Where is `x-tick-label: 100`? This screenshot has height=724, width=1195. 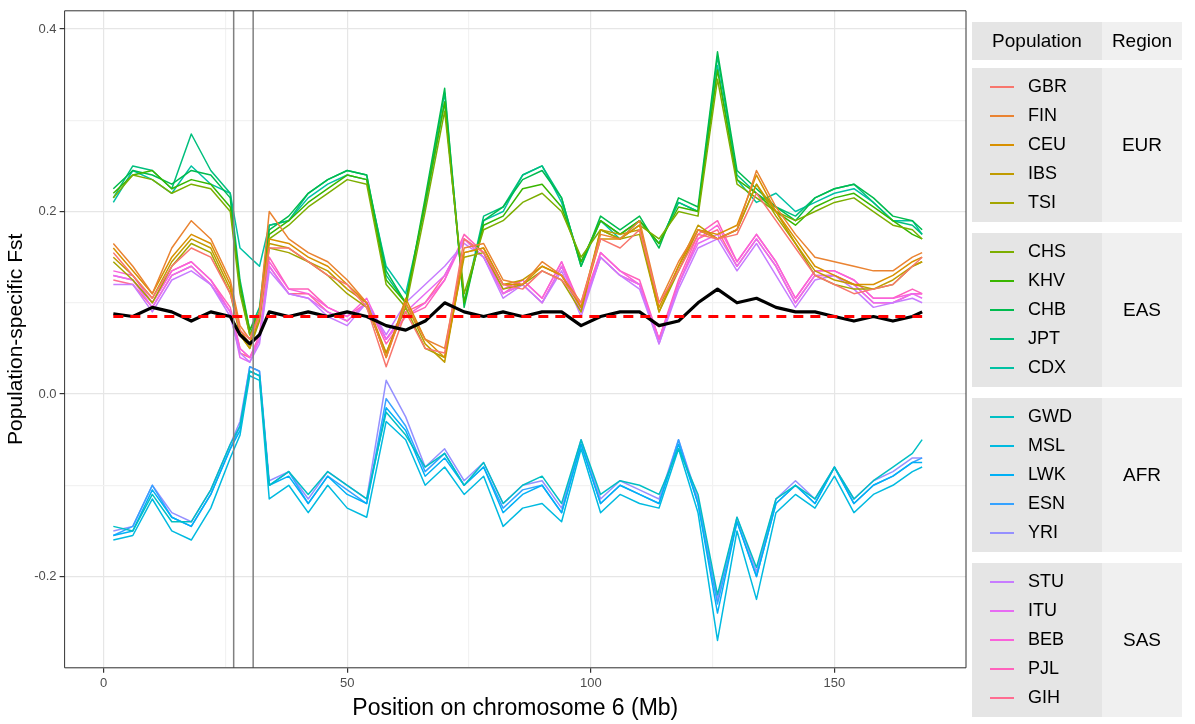 x-tick-label: 100 is located at coordinates (590, 683).